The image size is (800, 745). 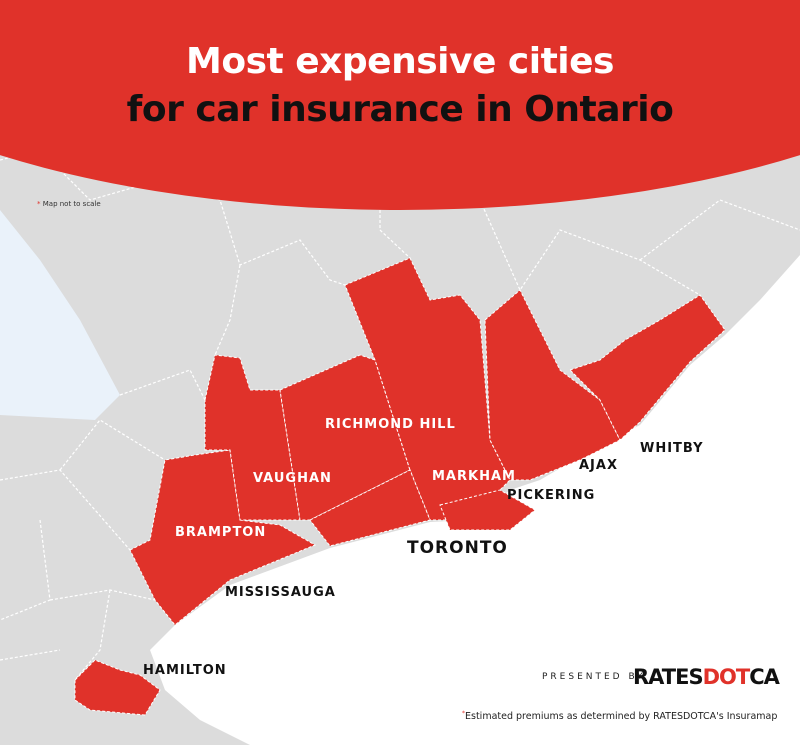 What do you see at coordinates (457, 548) in the screenshot?
I see `label-toronto: TORONTO` at bounding box center [457, 548].